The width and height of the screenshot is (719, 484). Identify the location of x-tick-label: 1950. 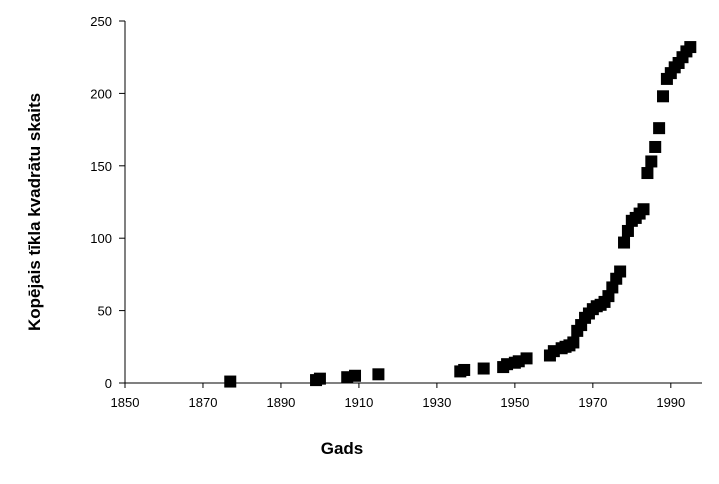
(514, 402).